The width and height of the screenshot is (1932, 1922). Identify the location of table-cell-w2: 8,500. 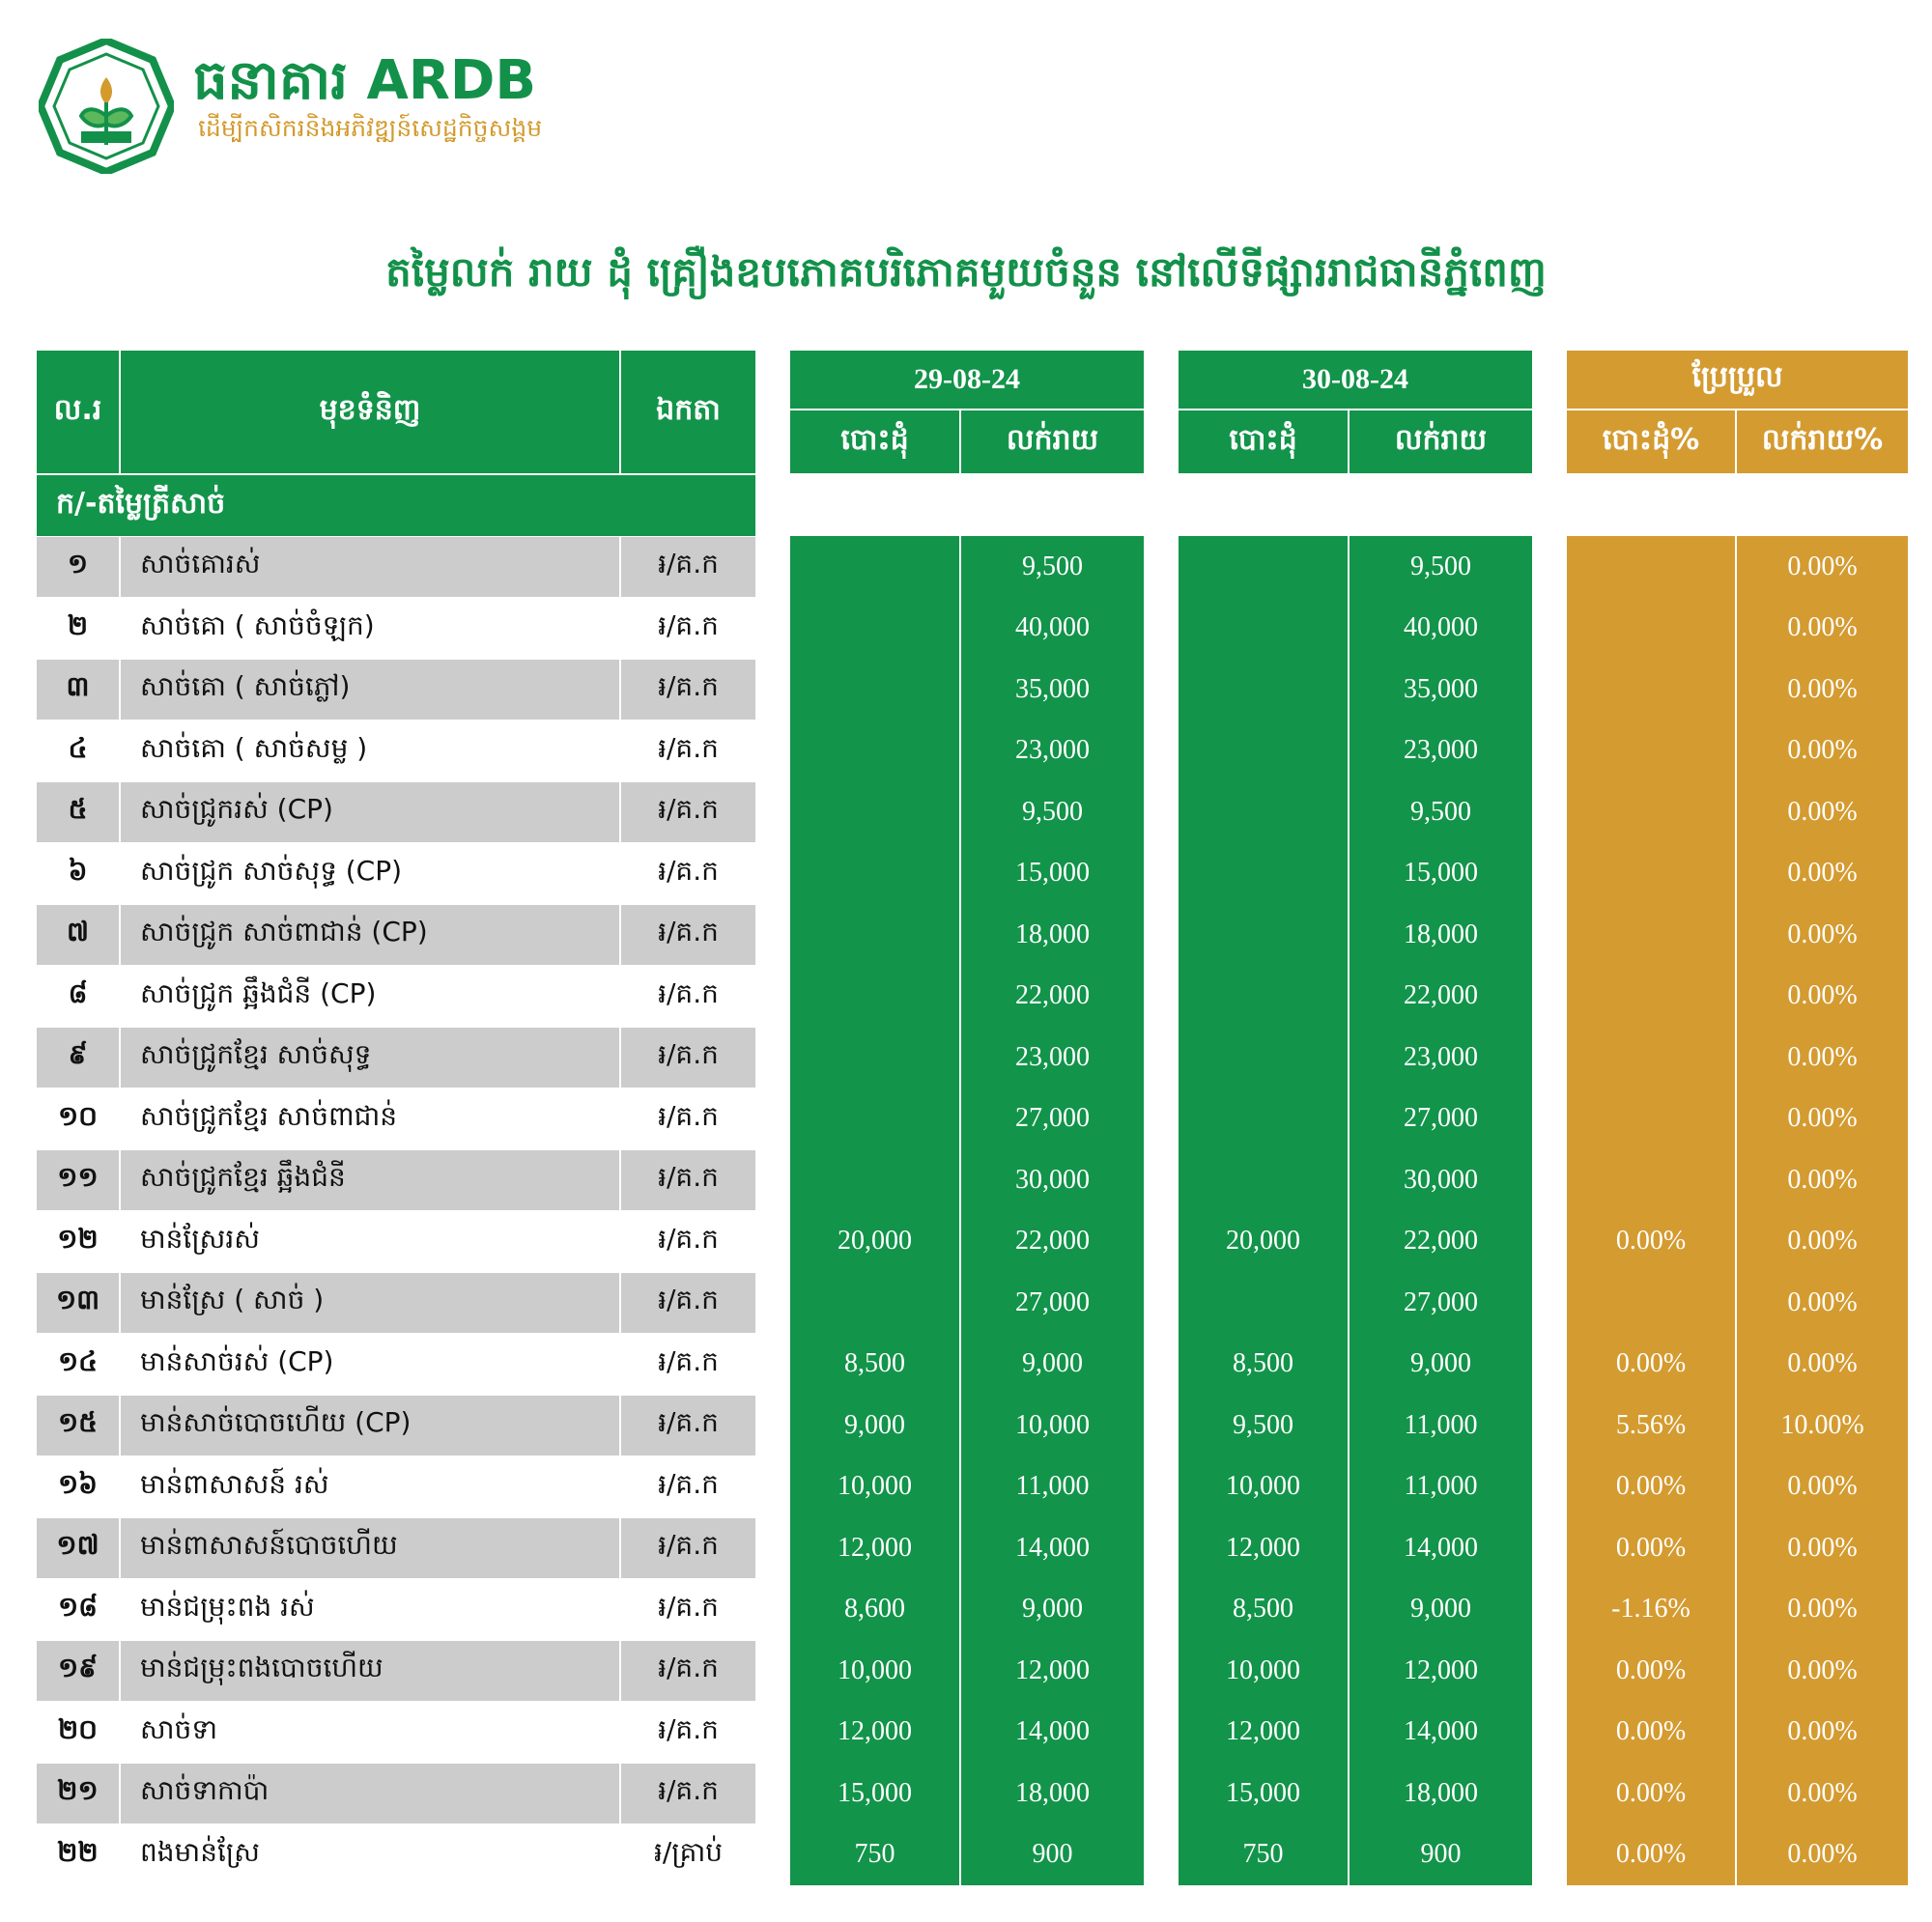
(1263, 1609).